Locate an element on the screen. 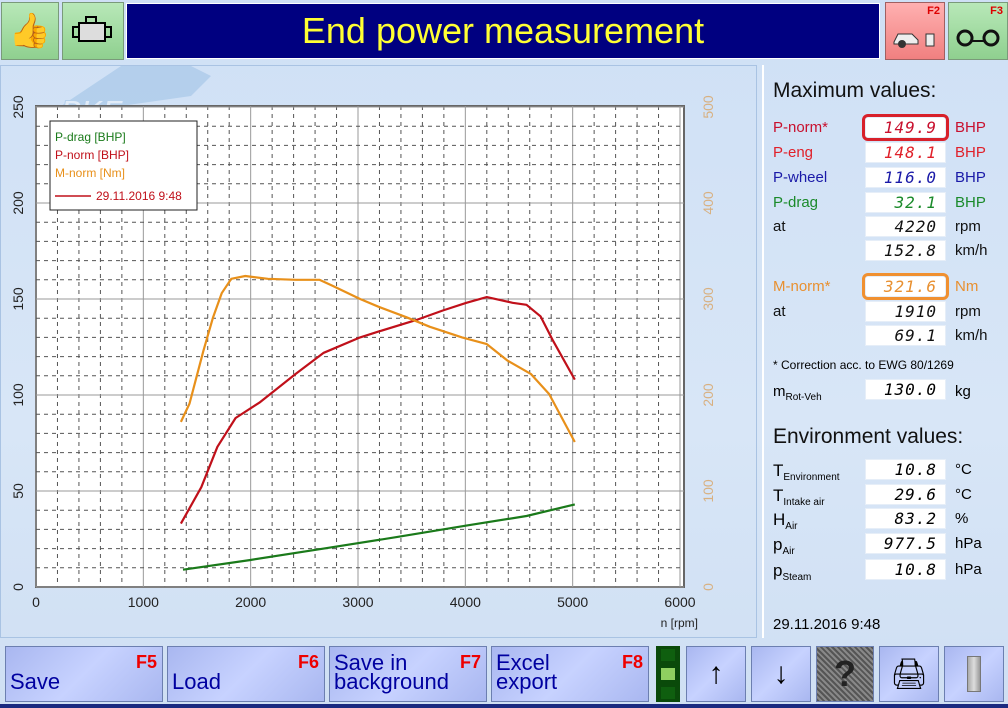  load-button: F6 Load is located at coordinates (246, 674).